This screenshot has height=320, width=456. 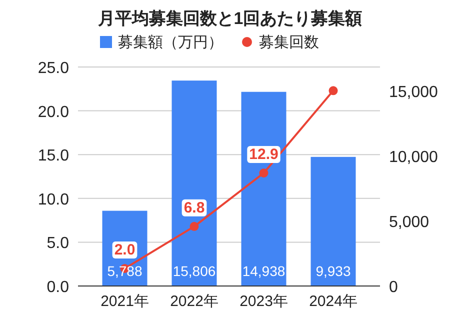 What do you see at coordinates (58, 287) in the screenshot?
I see `y-tick-label: 0.0` at bounding box center [58, 287].